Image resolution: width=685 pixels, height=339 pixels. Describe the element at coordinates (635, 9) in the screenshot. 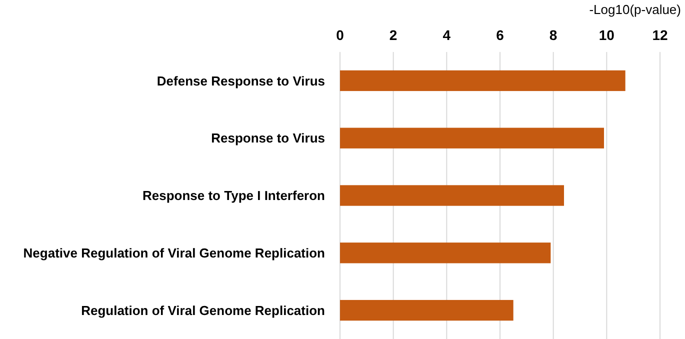

I see `x-axis-title: -Log10(p-value)` at that location.